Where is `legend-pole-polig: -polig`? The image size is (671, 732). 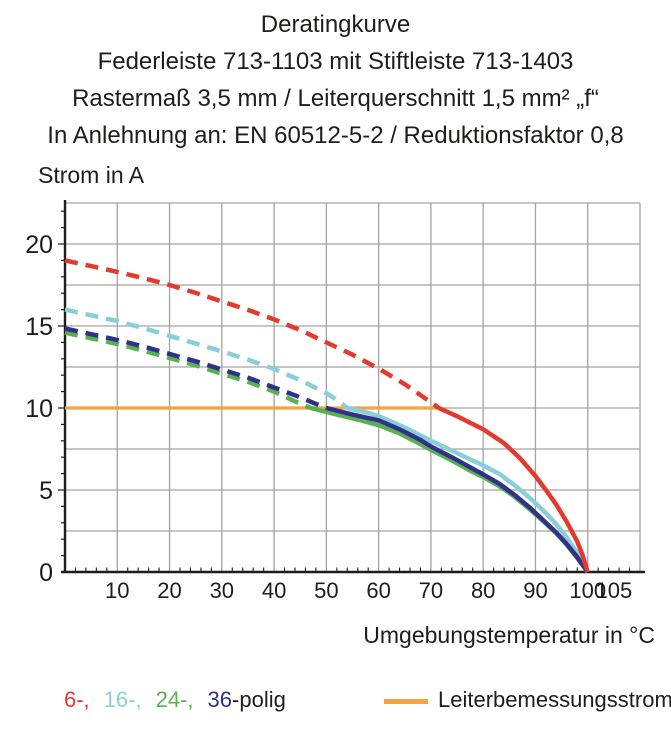
legend-pole-polig: -polig is located at coordinates (259, 699).